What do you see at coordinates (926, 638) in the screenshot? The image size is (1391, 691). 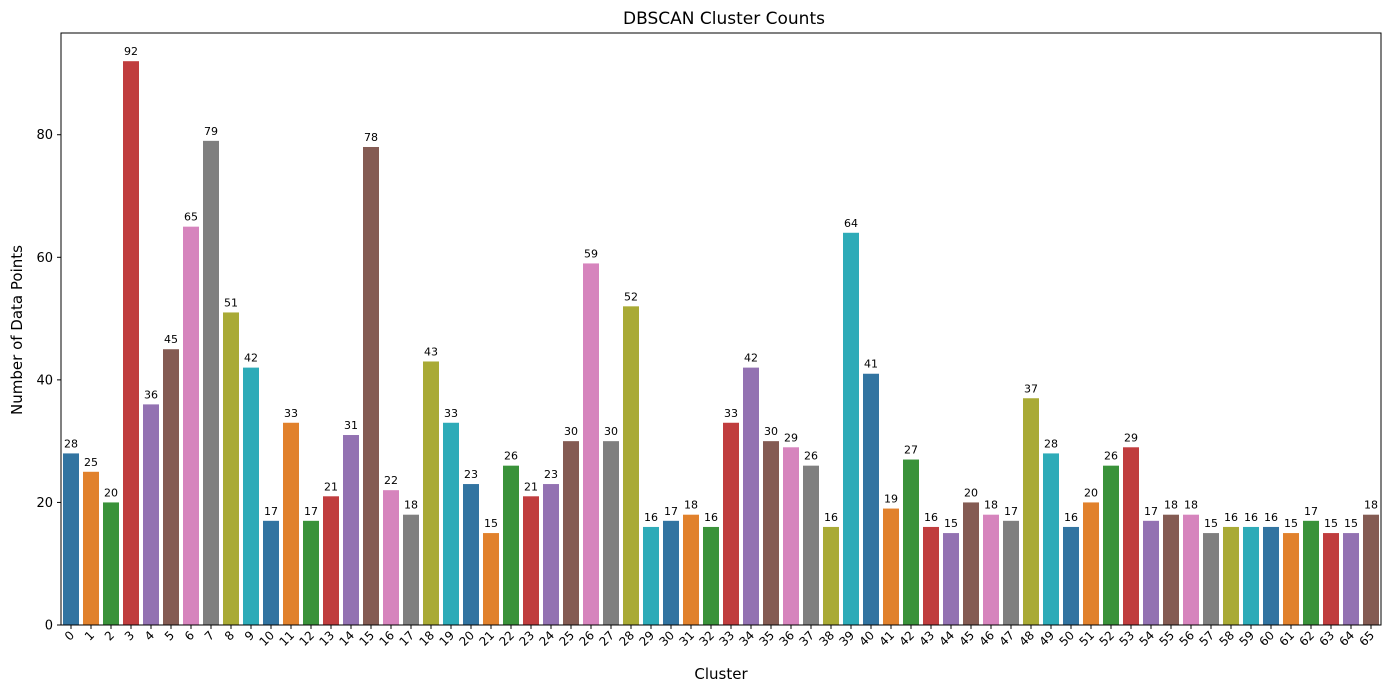 I see `x-tick-label: 43` at bounding box center [926, 638].